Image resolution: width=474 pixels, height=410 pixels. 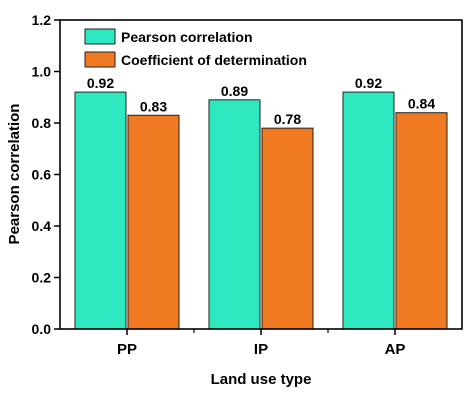 What do you see at coordinates (287, 119) in the screenshot?
I see `bar-value-label: 0.78` at bounding box center [287, 119].